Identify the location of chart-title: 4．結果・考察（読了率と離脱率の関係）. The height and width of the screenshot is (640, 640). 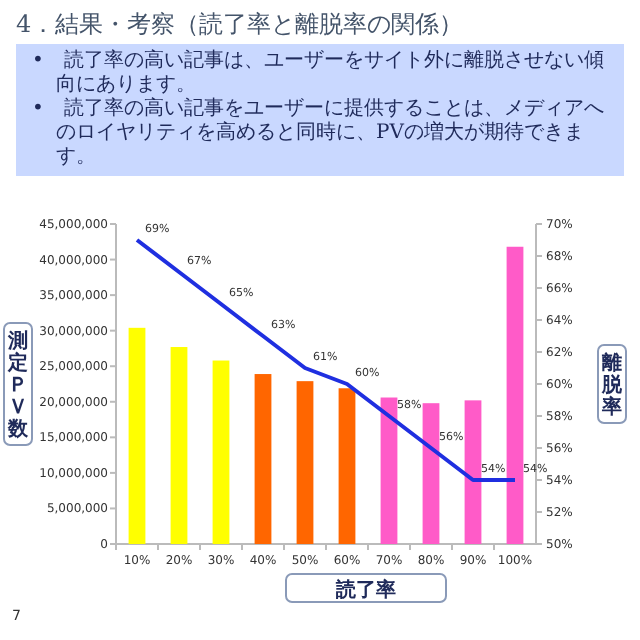
(240, 25).